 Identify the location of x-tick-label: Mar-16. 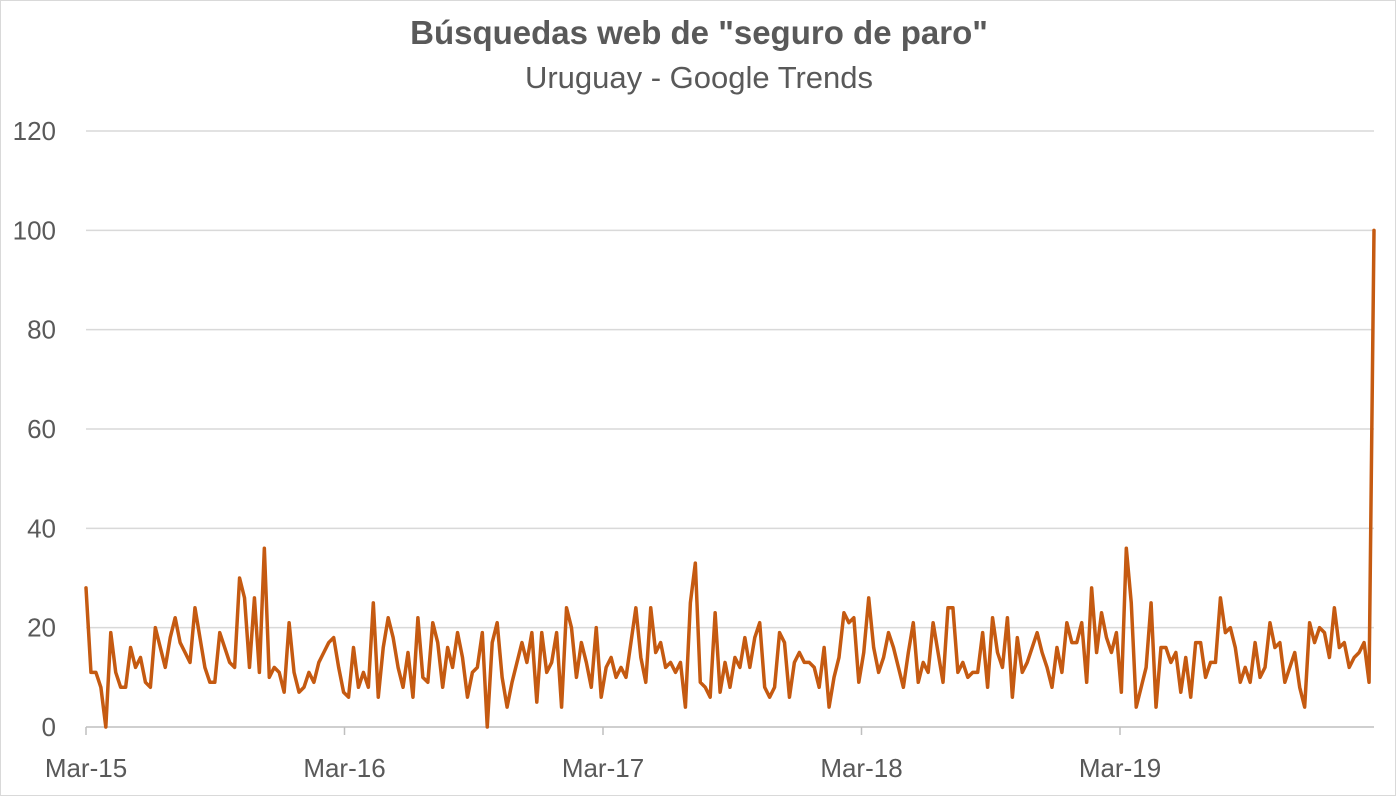
(344, 768).